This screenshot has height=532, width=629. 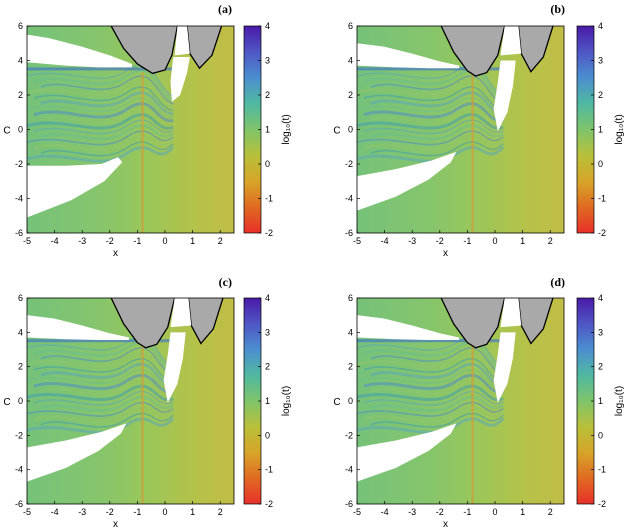 What do you see at coordinates (619, 401) in the screenshot?
I see `colorbar-label: log₁₀(t)` at bounding box center [619, 401].